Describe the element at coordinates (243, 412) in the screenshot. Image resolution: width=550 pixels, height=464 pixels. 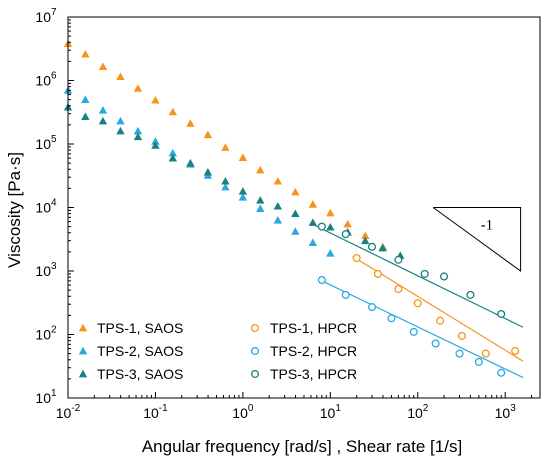
I see `x-tick-label: 10⁰` at that location.